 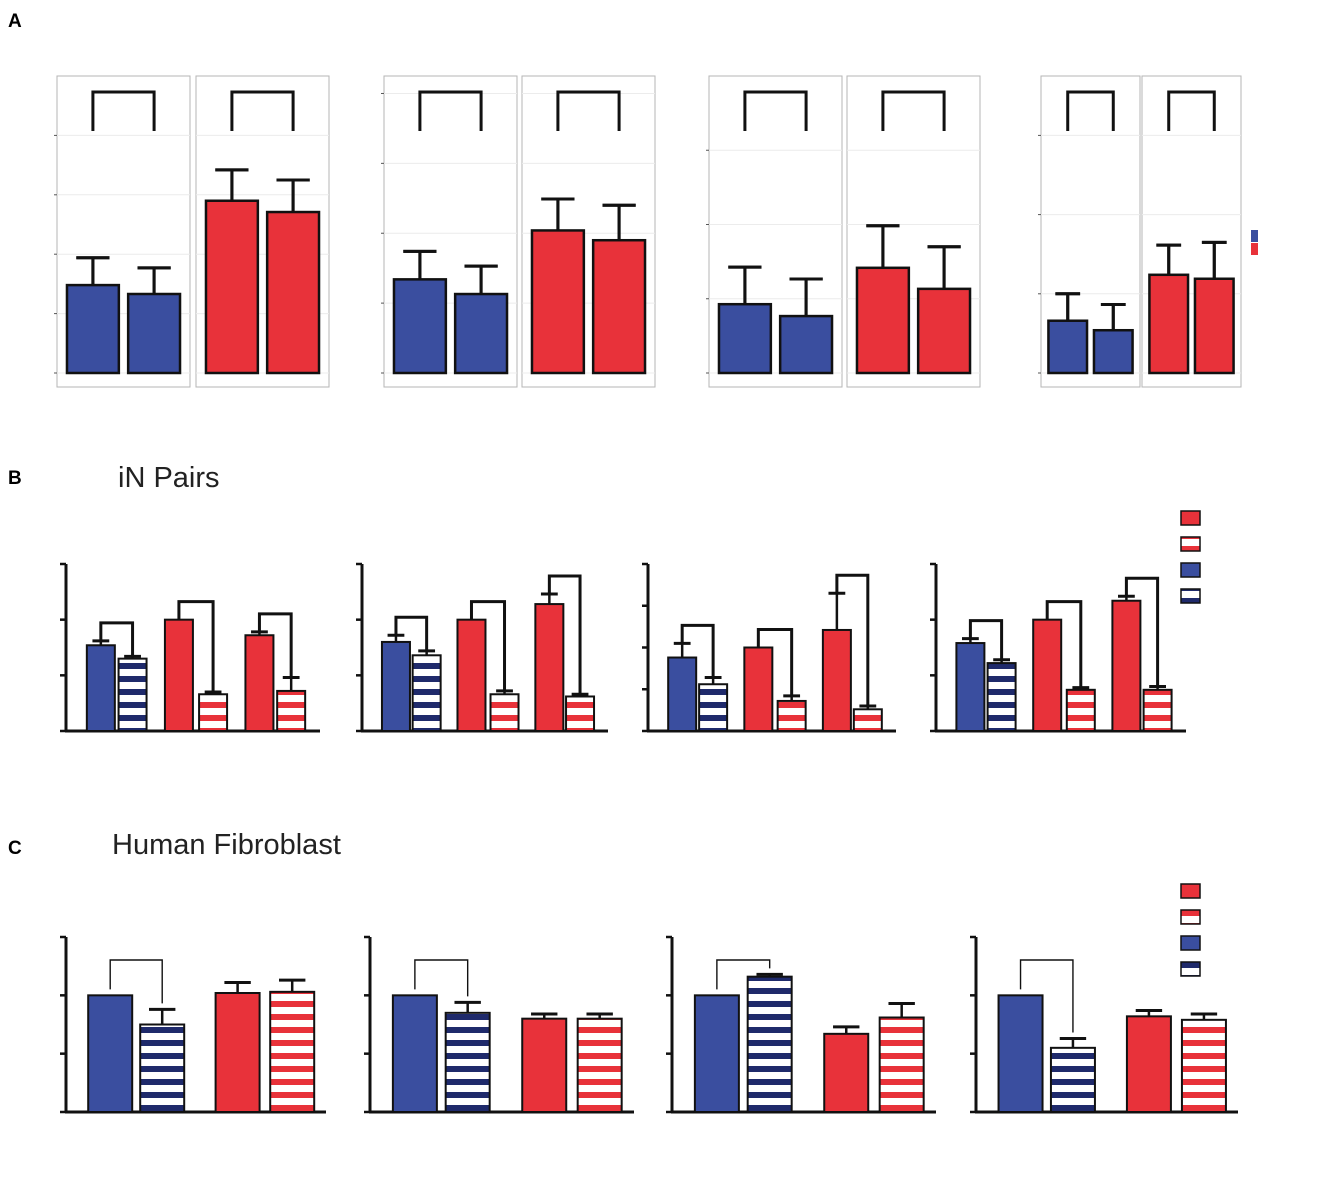 I want to click on chart-a-gabarapl1, so click(x=843, y=231).